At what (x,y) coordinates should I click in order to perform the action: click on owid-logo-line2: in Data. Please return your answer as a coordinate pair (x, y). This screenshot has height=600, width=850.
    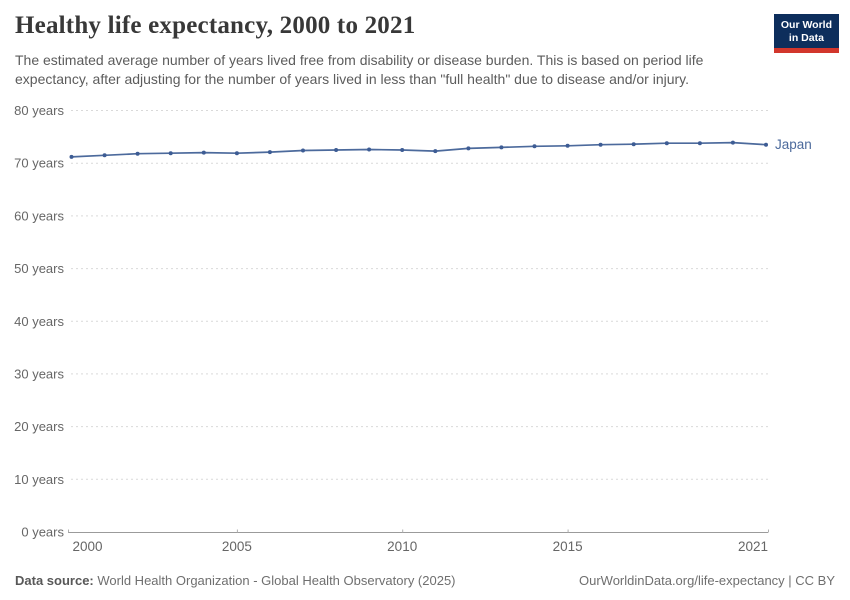
    Looking at the image, I should click on (806, 38).